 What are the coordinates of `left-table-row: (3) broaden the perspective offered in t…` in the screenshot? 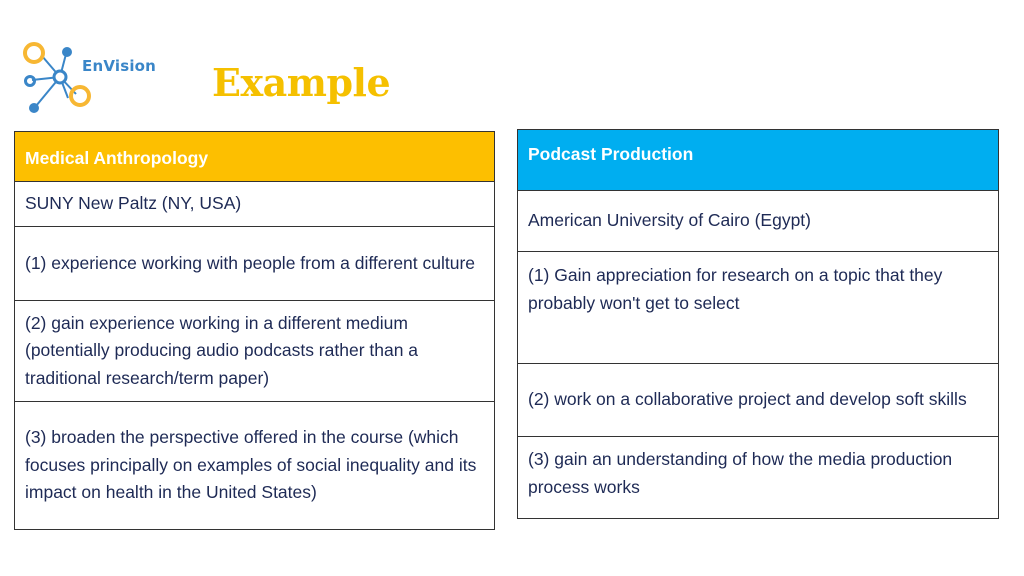 It's located at (254, 465).